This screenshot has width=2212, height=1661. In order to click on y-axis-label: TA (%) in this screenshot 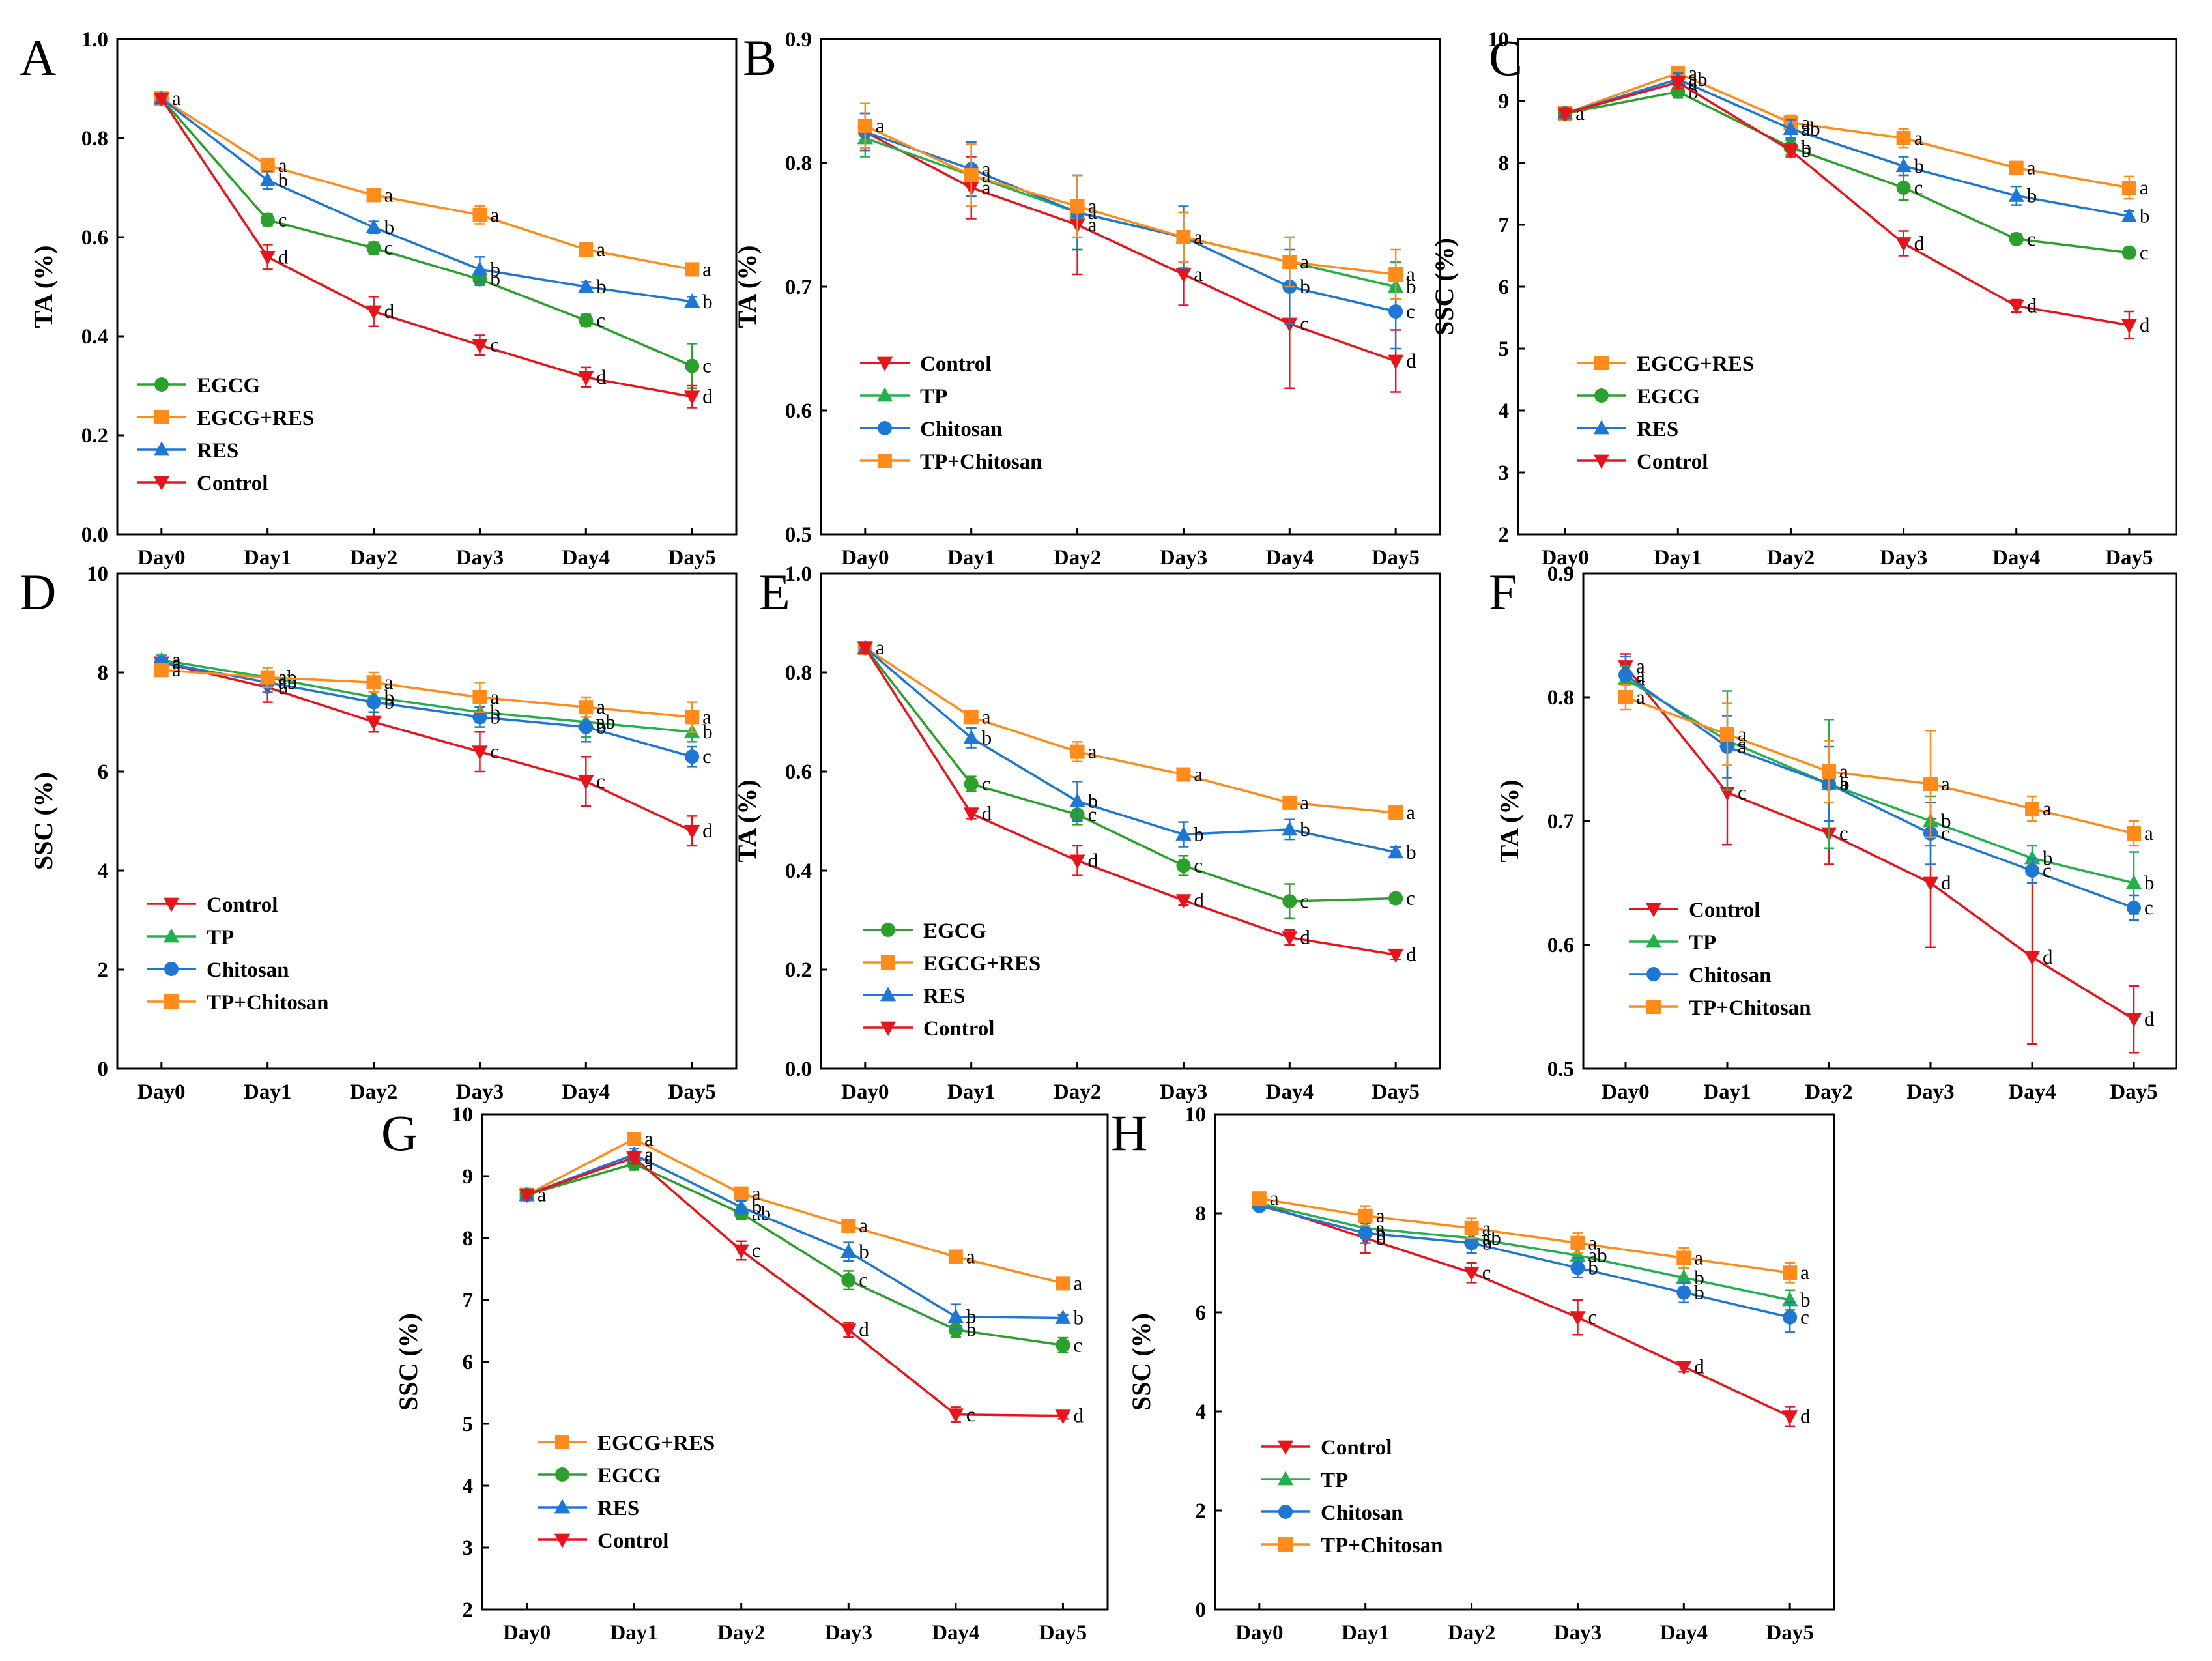, I will do `click(1510, 820)`.